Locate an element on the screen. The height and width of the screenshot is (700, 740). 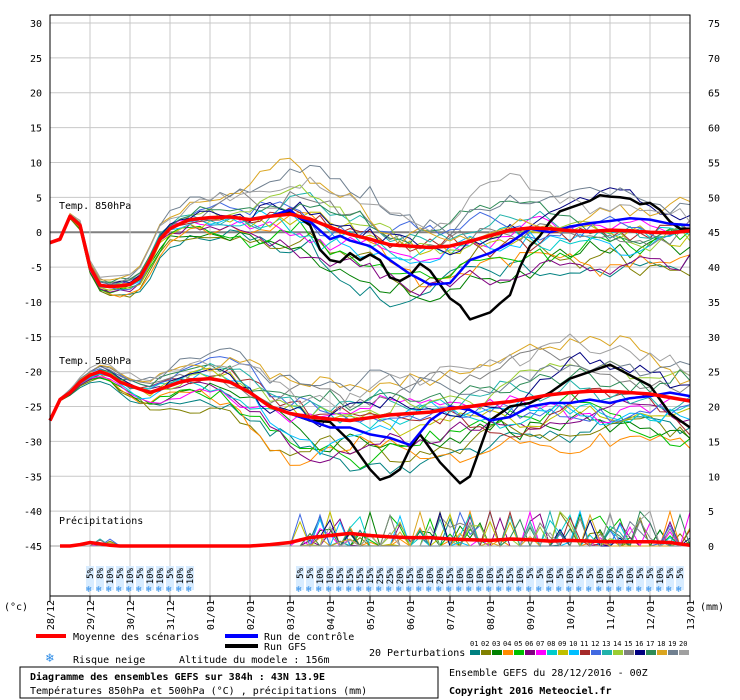
perturbation-id: 01 is located at coordinates (474, 644).